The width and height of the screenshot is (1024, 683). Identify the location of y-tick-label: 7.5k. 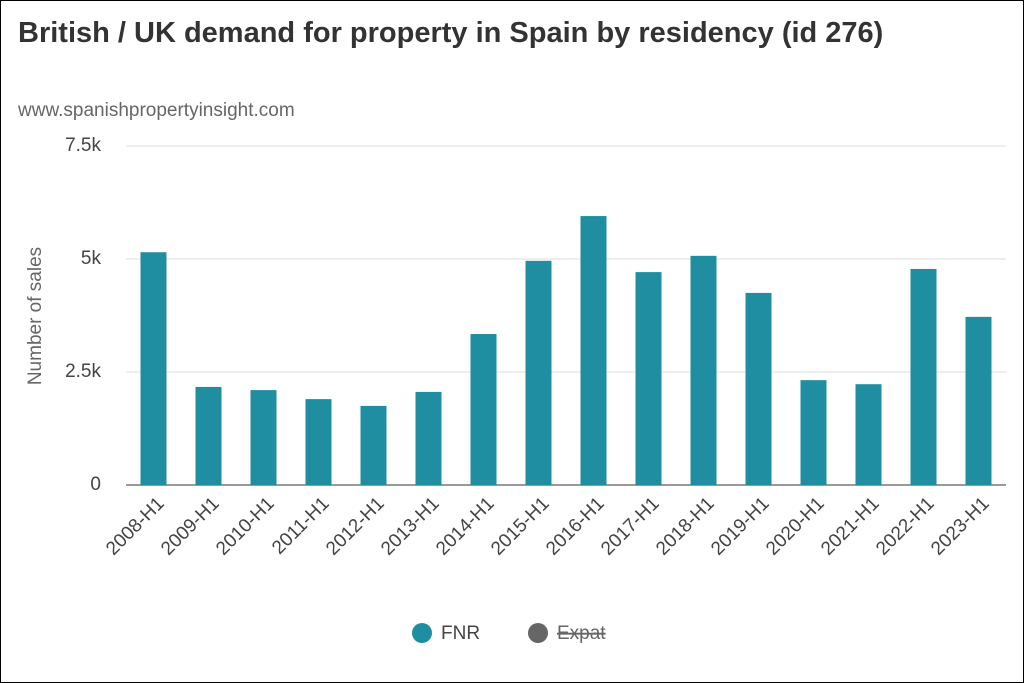
(83, 145).